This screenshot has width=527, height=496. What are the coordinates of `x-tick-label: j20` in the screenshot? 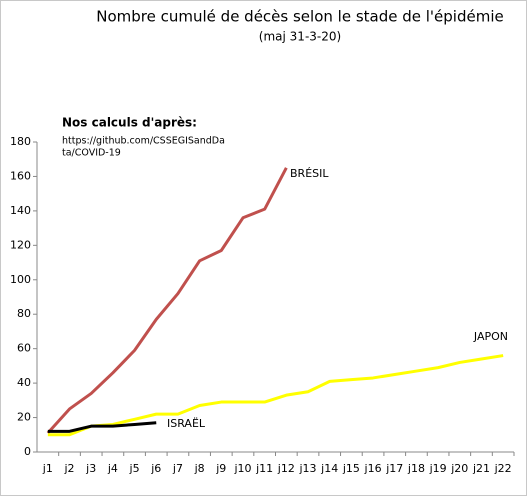 It's located at (459, 468).